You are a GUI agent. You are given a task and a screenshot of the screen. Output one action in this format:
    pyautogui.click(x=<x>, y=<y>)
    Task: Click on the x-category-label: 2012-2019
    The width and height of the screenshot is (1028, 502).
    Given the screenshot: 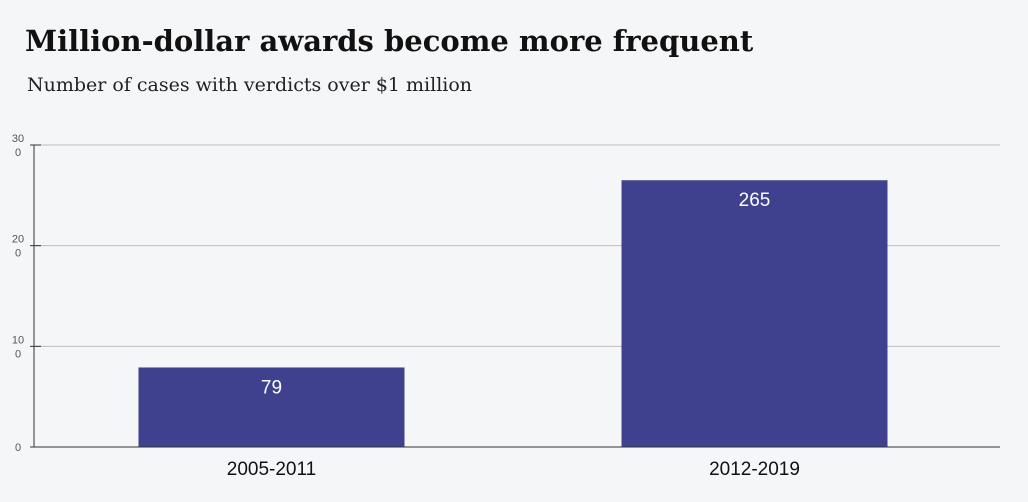 What is the action you would take?
    pyautogui.click(x=754, y=469)
    